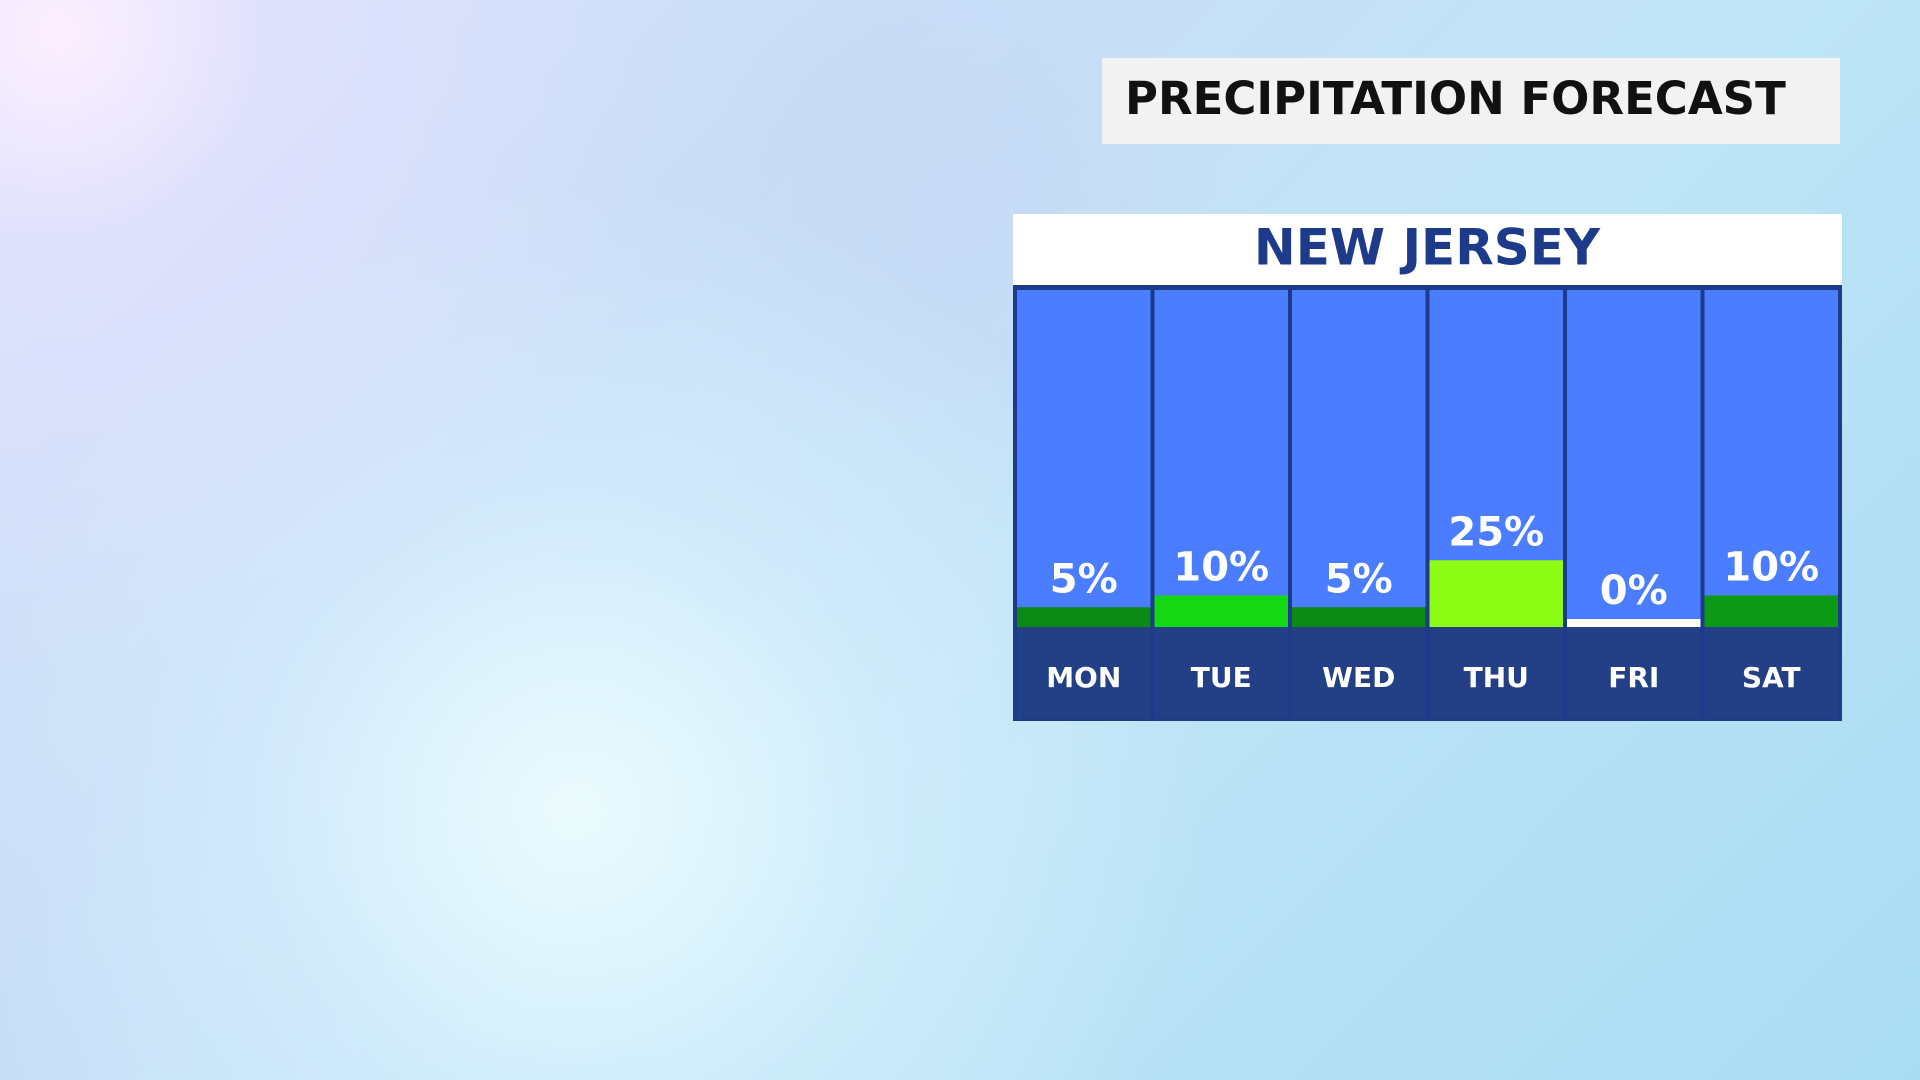 This screenshot has height=1080, width=1920. I want to click on title-box, so click(1471, 101).